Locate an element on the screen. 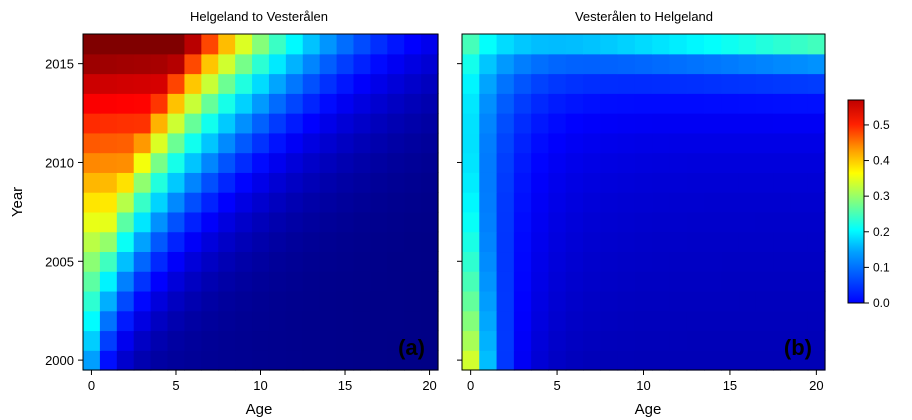 The height and width of the screenshot is (420, 912). x-tick-label: 20 is located at coordinates (429, 385).